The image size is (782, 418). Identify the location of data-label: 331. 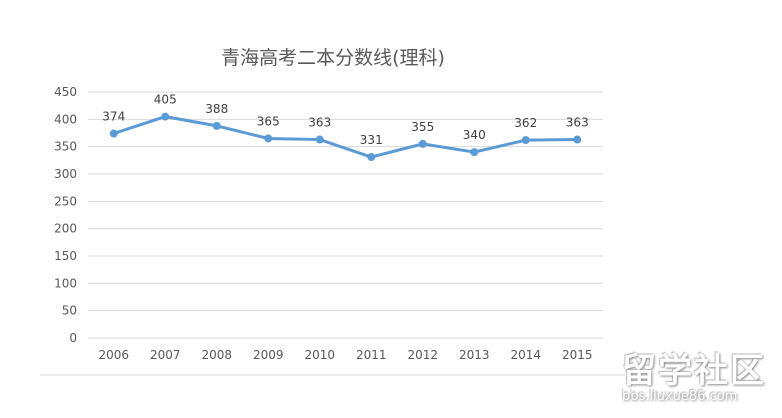
(371, 140).